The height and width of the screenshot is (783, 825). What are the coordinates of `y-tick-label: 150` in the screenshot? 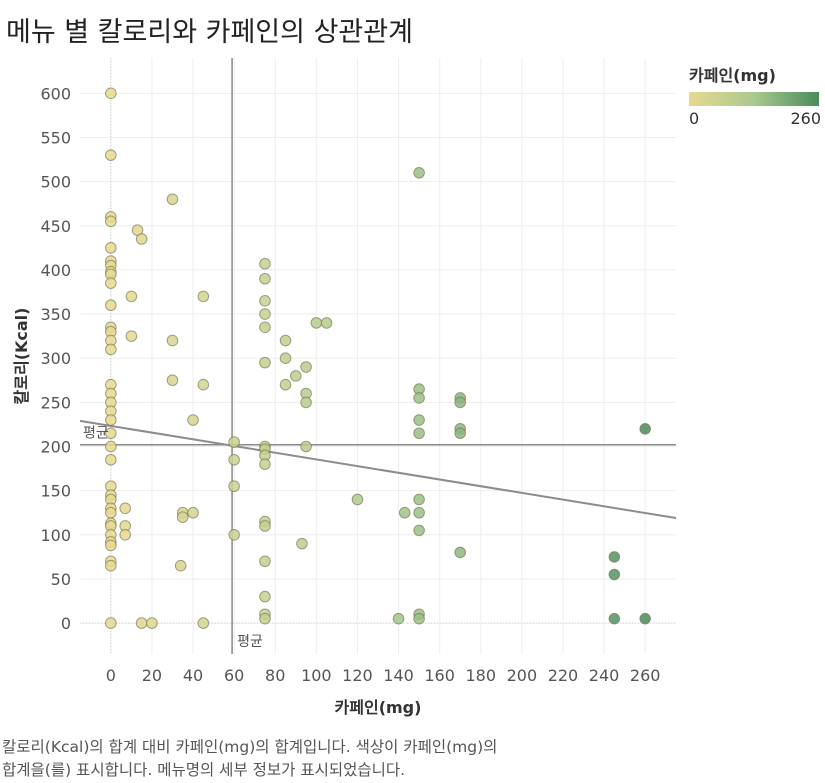 It's located at (55, 491).